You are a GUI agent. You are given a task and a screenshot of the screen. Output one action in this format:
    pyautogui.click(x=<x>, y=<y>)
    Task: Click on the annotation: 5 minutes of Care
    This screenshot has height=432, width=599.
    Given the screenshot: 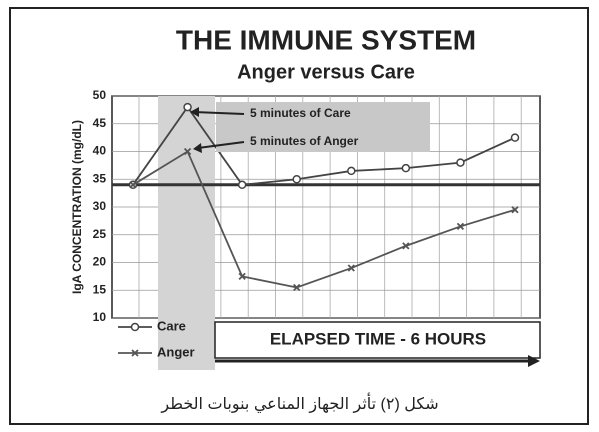 What is the action you would take?
    pyautogui.click(x=300, y=113)
    